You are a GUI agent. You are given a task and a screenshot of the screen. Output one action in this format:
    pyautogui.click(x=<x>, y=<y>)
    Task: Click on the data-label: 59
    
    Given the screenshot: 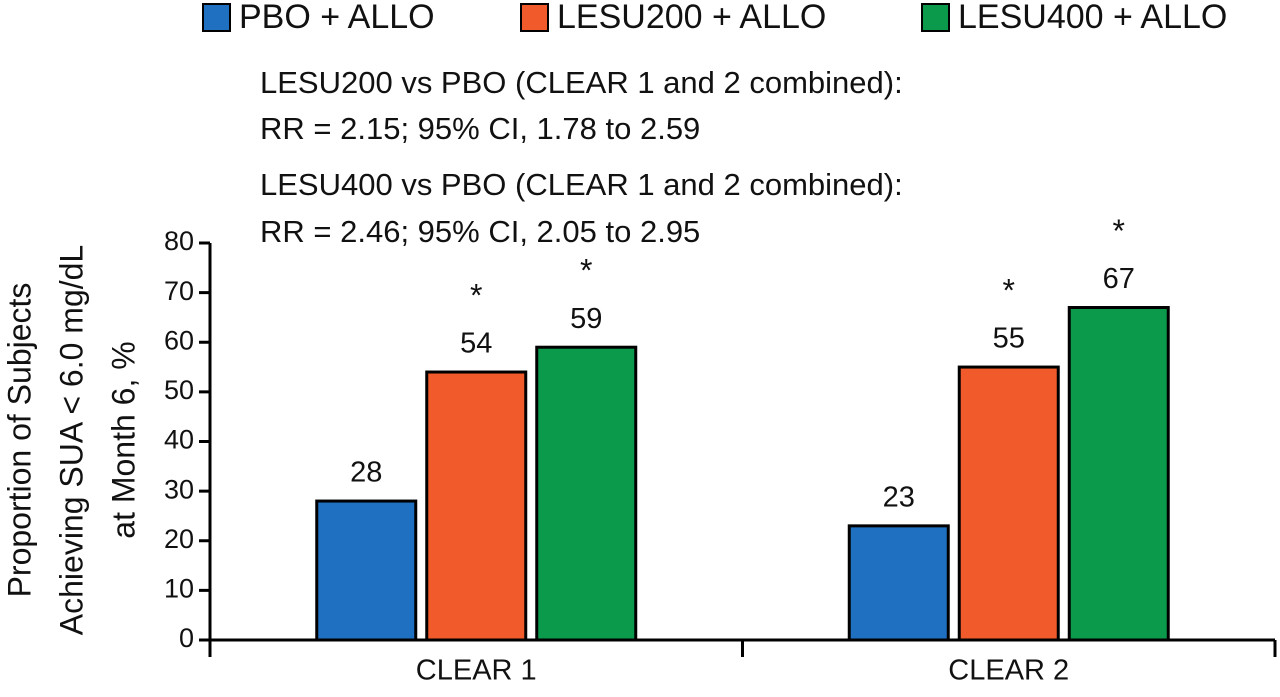 What is the action you would take?
    pyautogui.click(x=586, y=319)
    